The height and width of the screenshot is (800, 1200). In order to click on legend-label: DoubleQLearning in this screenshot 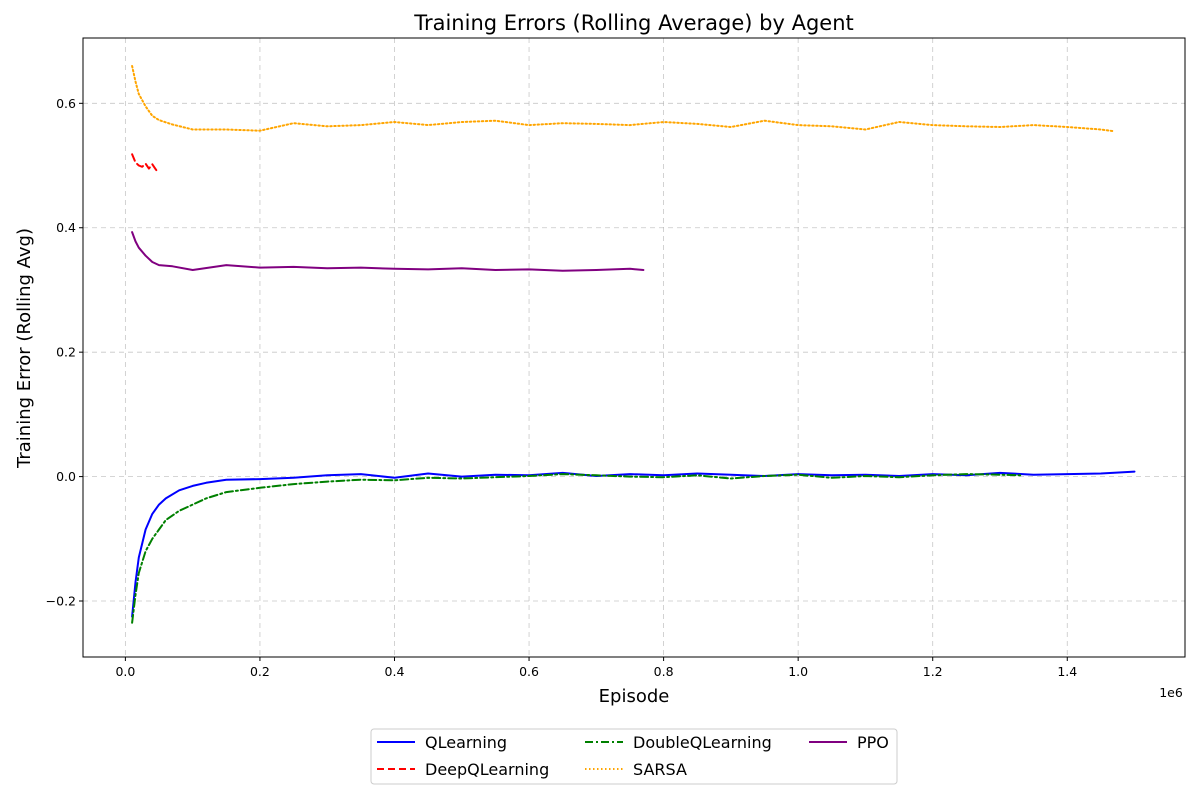, I will do `click(702, 742)`.